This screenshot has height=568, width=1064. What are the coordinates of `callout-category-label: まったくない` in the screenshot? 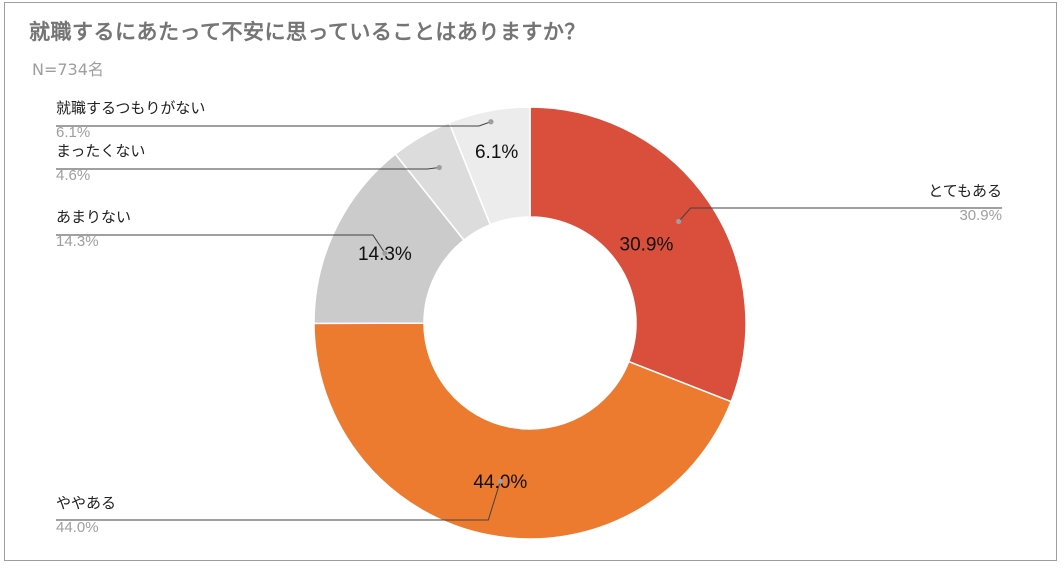 It's located at (100, 151).